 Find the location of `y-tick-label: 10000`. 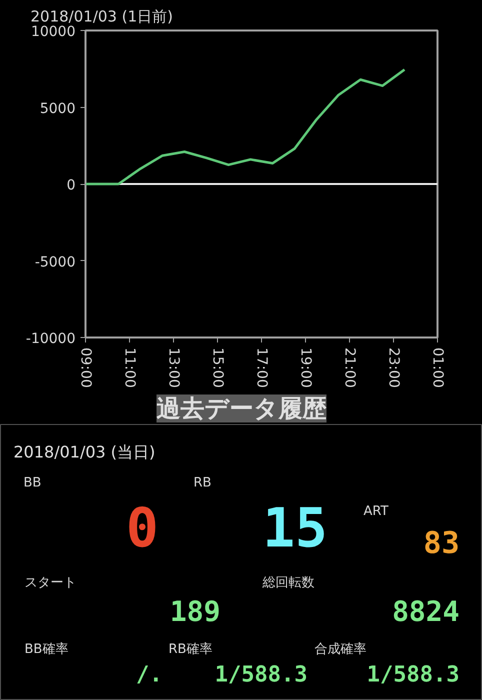

y-tick-label: 10000 is located at coordinates (53, 32).